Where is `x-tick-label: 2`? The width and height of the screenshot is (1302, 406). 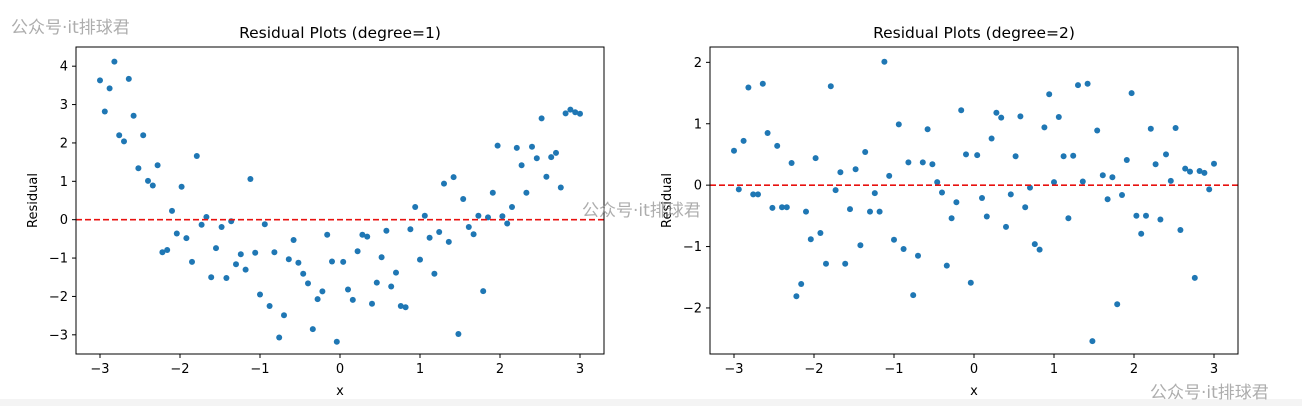
x-tick-label: 2 is located at coordinates (500, 369).